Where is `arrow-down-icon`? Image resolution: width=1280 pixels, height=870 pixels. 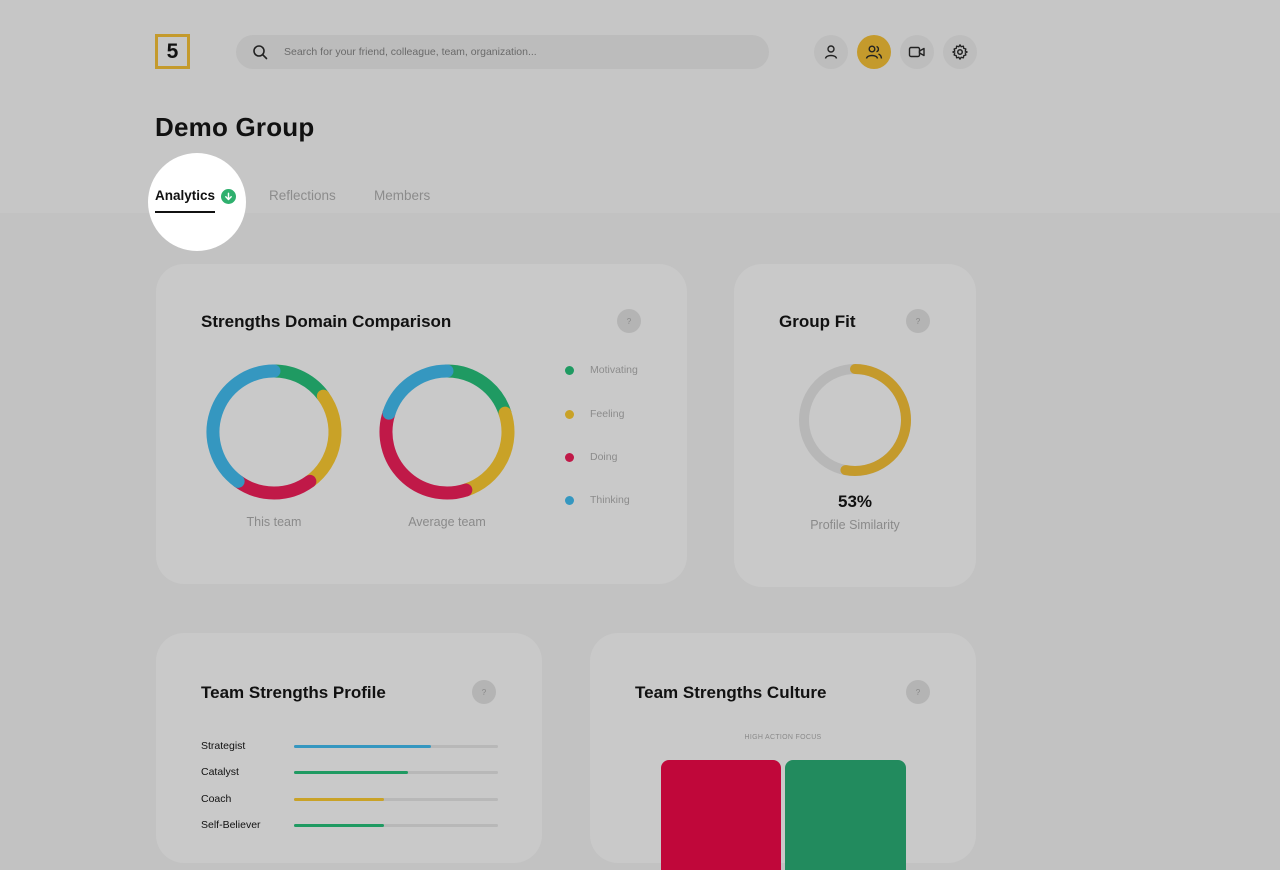
arrow-down-icon is located at coordinates (228, 196).